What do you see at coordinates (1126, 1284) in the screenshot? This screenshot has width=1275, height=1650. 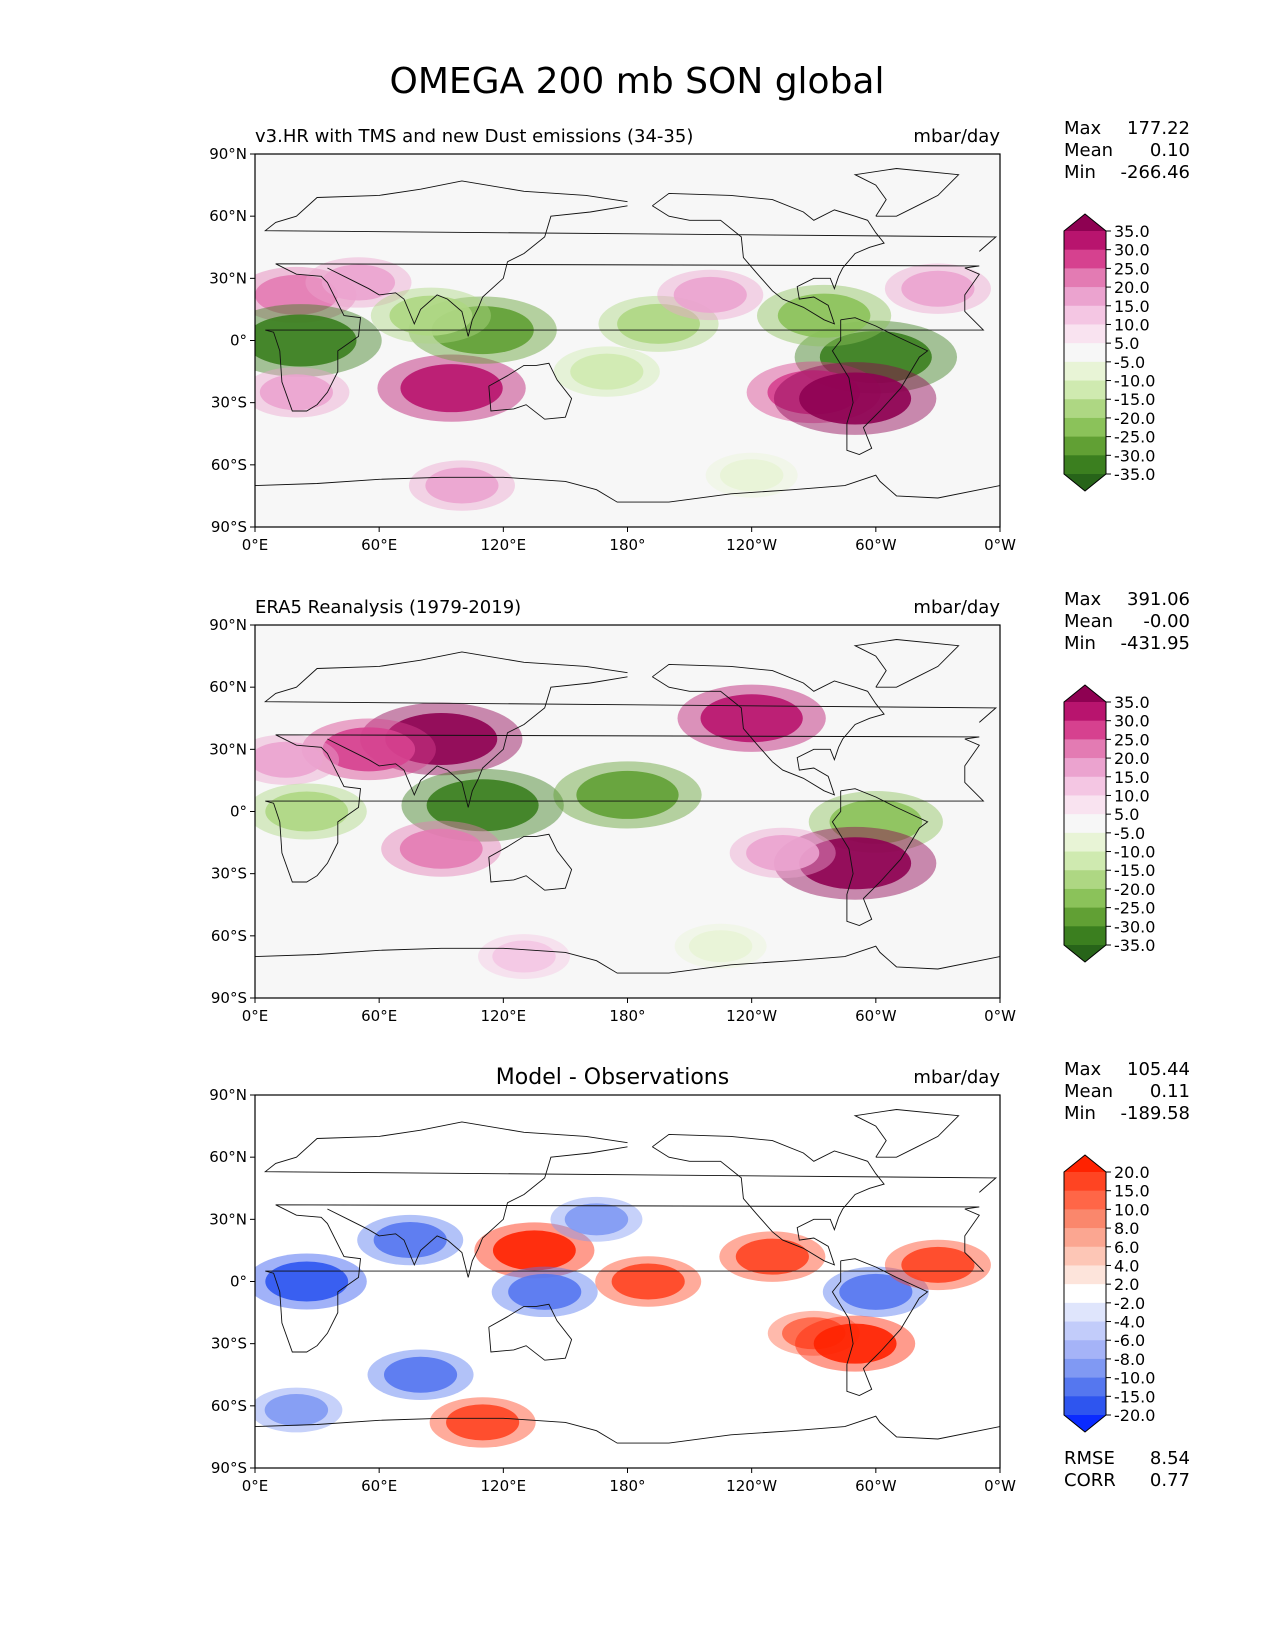 I see `colorbar-label: 2.0` at bounding box center [1126, 1284].